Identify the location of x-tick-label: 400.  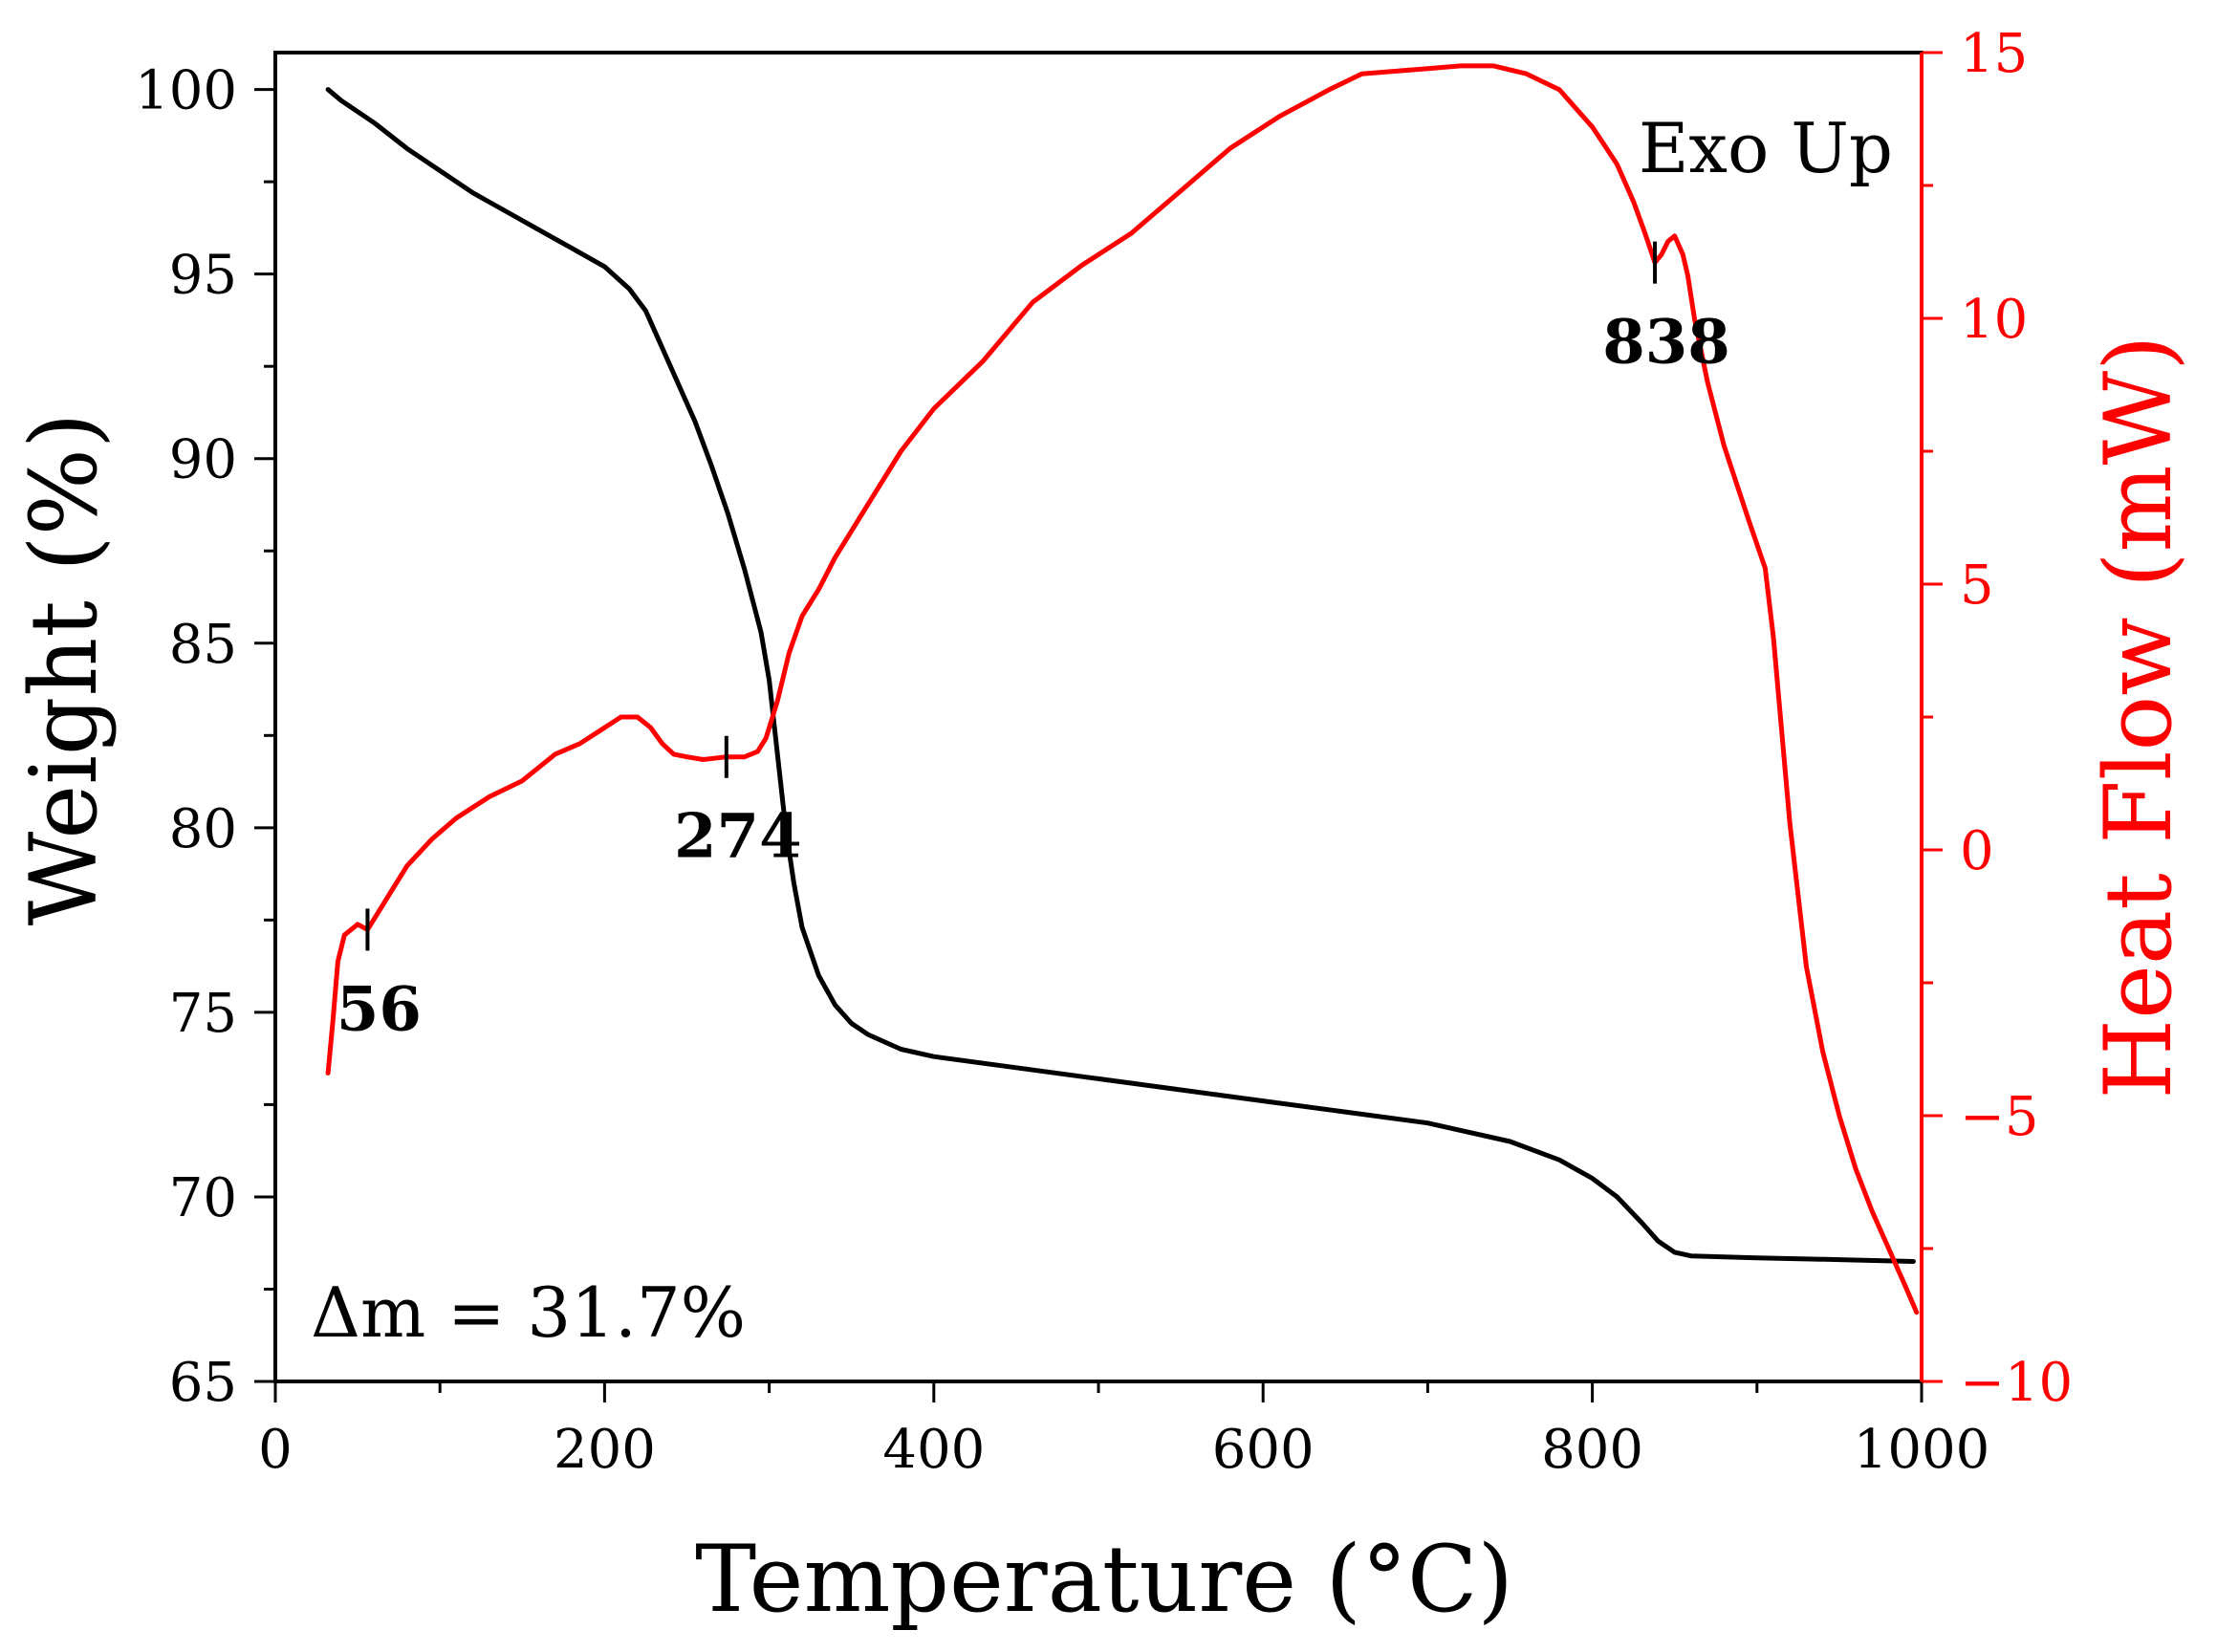
(933, 1450).